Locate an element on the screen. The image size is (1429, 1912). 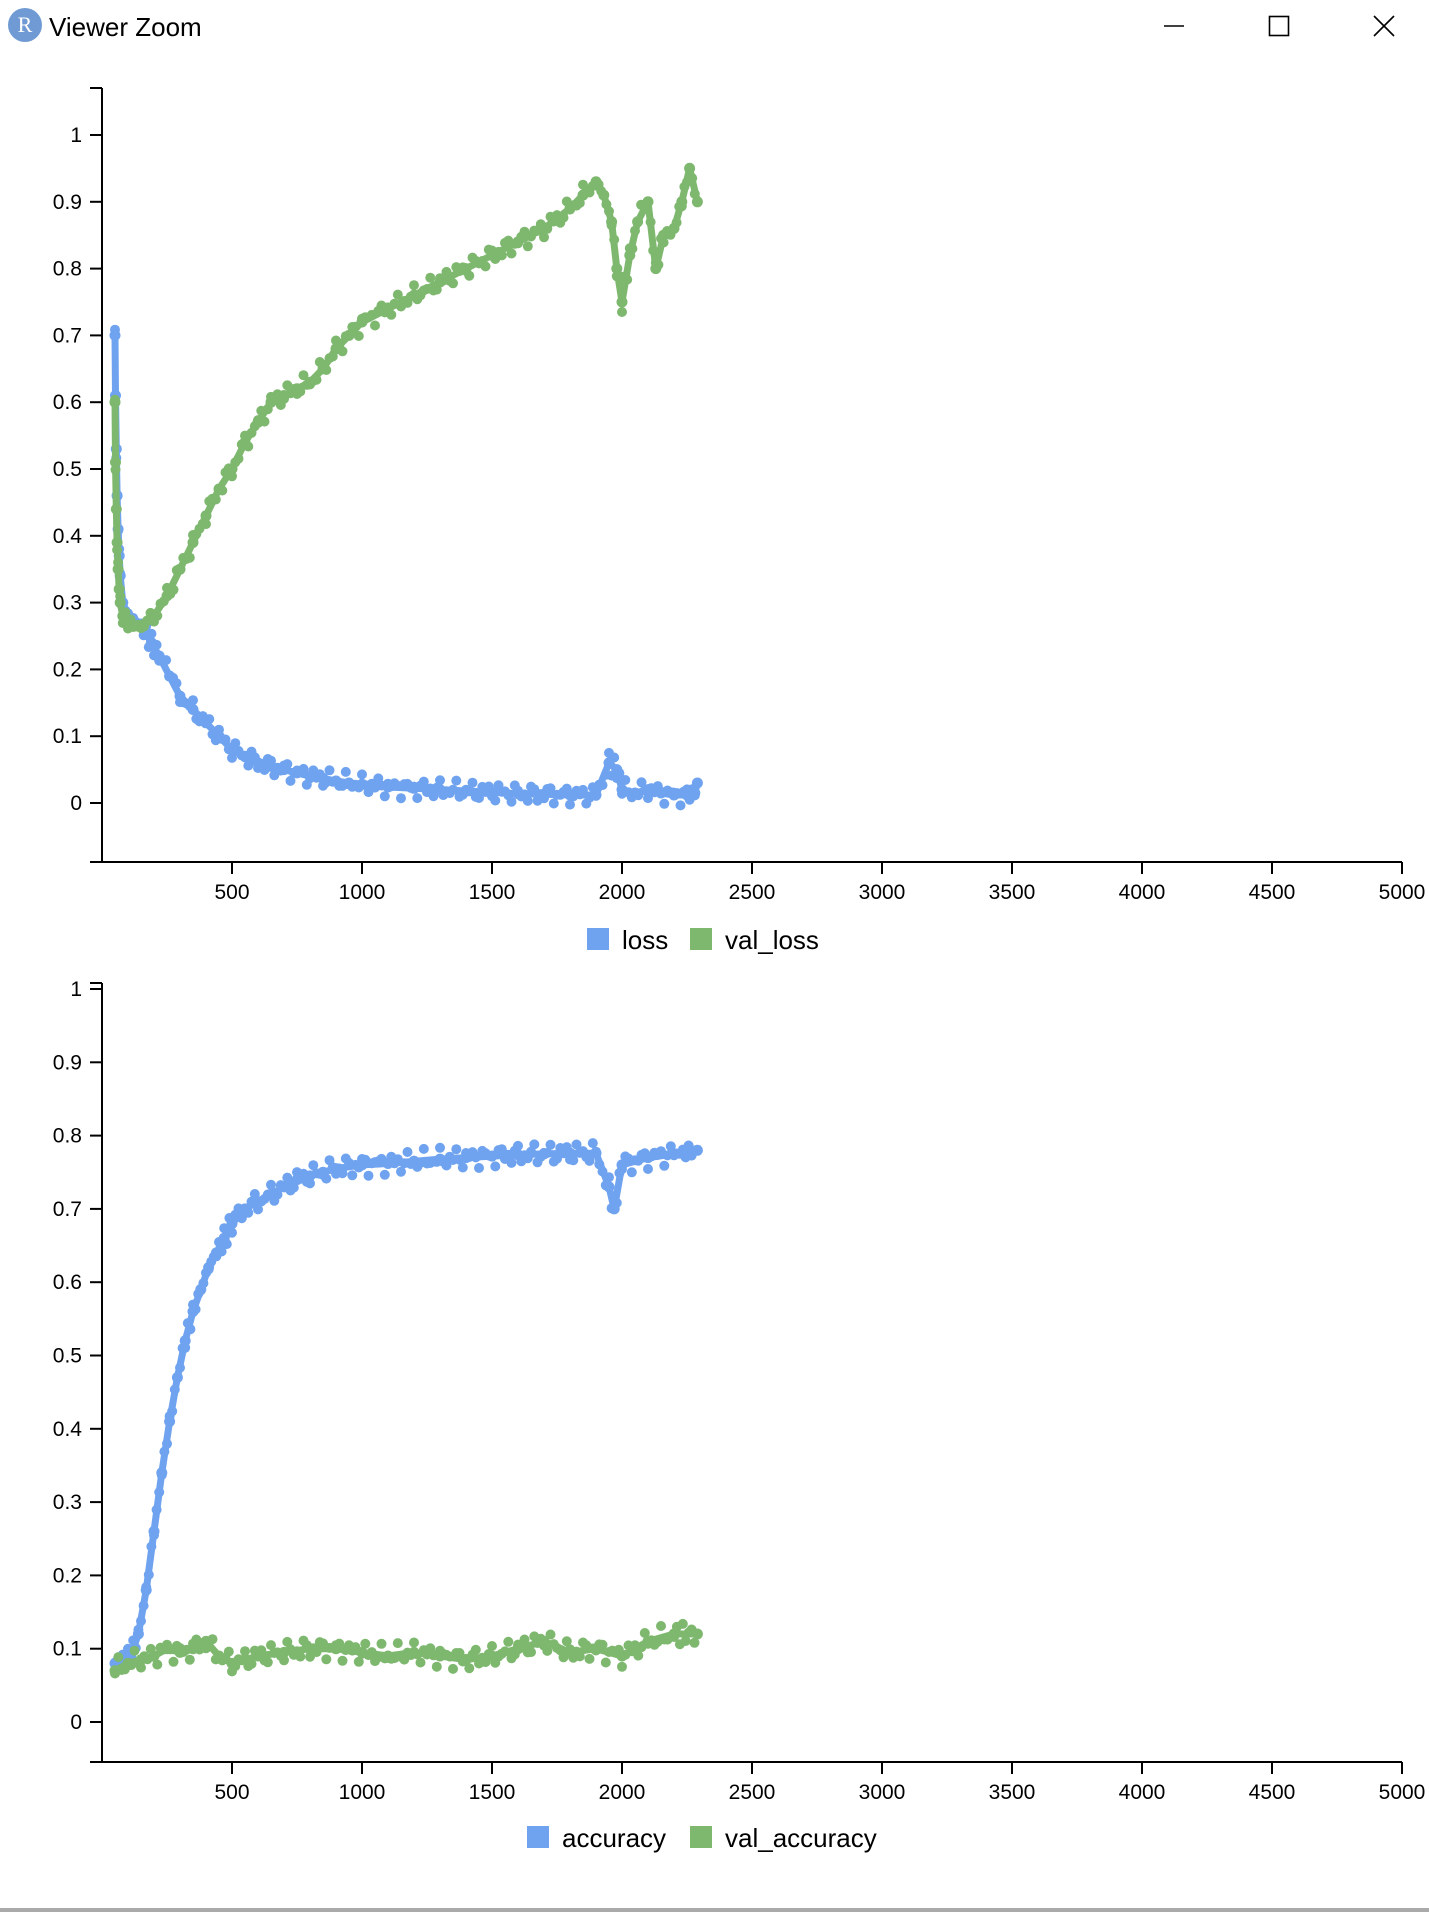
close-button is located at coordinates (1384, 26).